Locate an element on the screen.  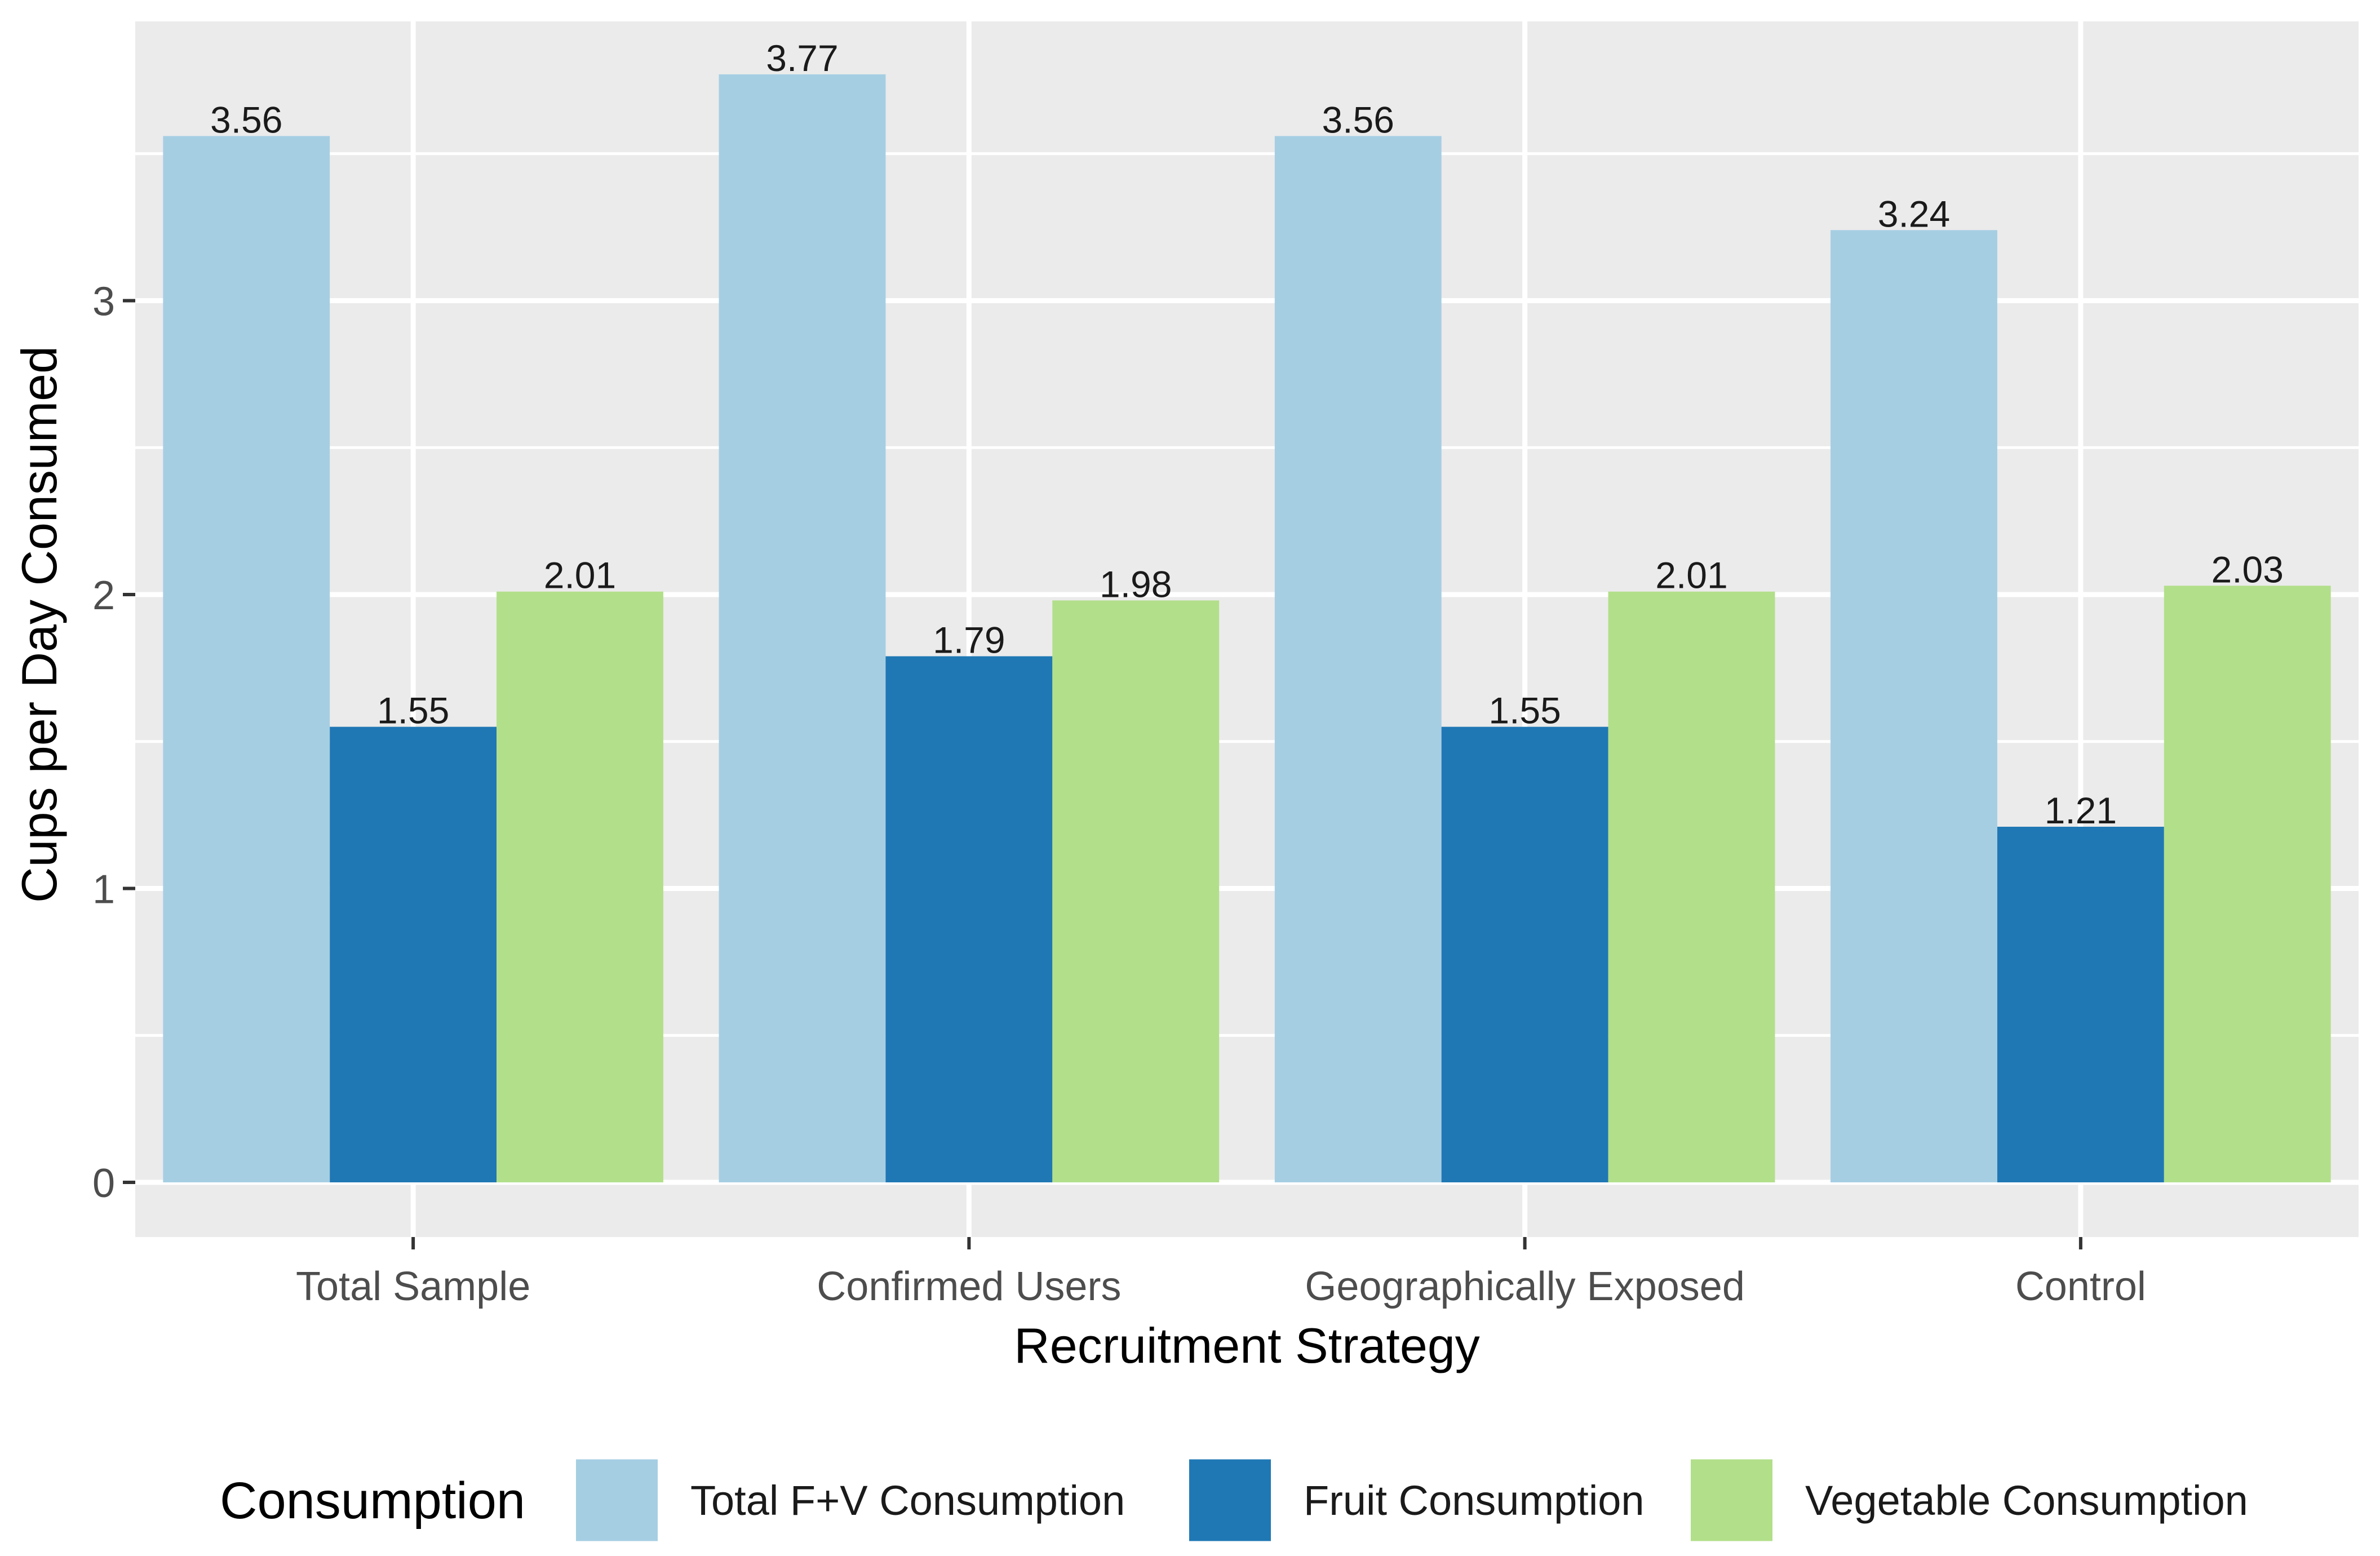
y-tick-label: 1 is located at coordinates (103, 890).